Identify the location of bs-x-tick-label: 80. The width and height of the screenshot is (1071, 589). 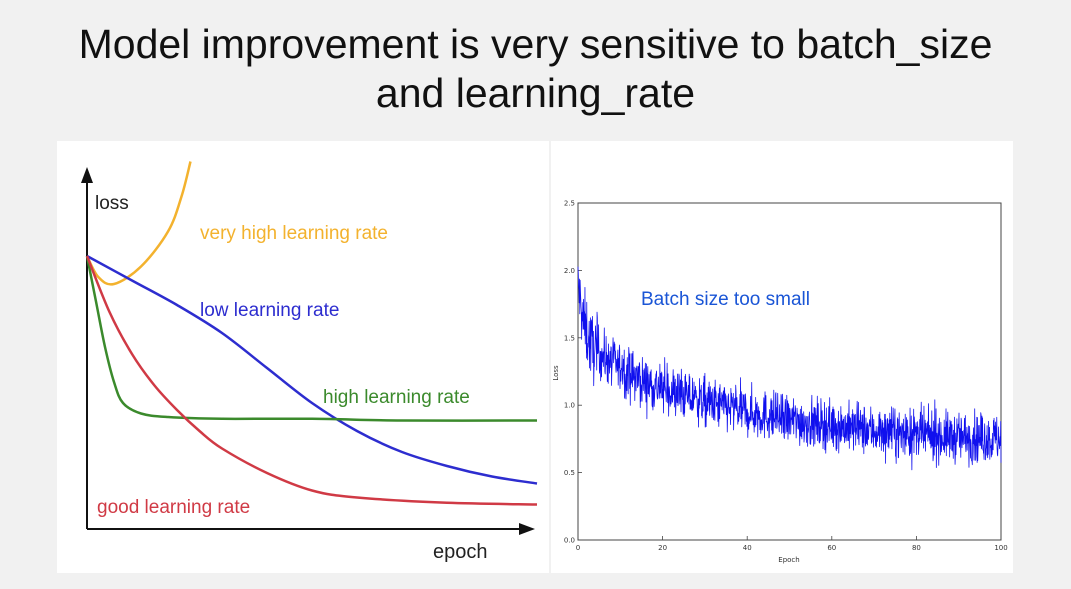
(916, 548).